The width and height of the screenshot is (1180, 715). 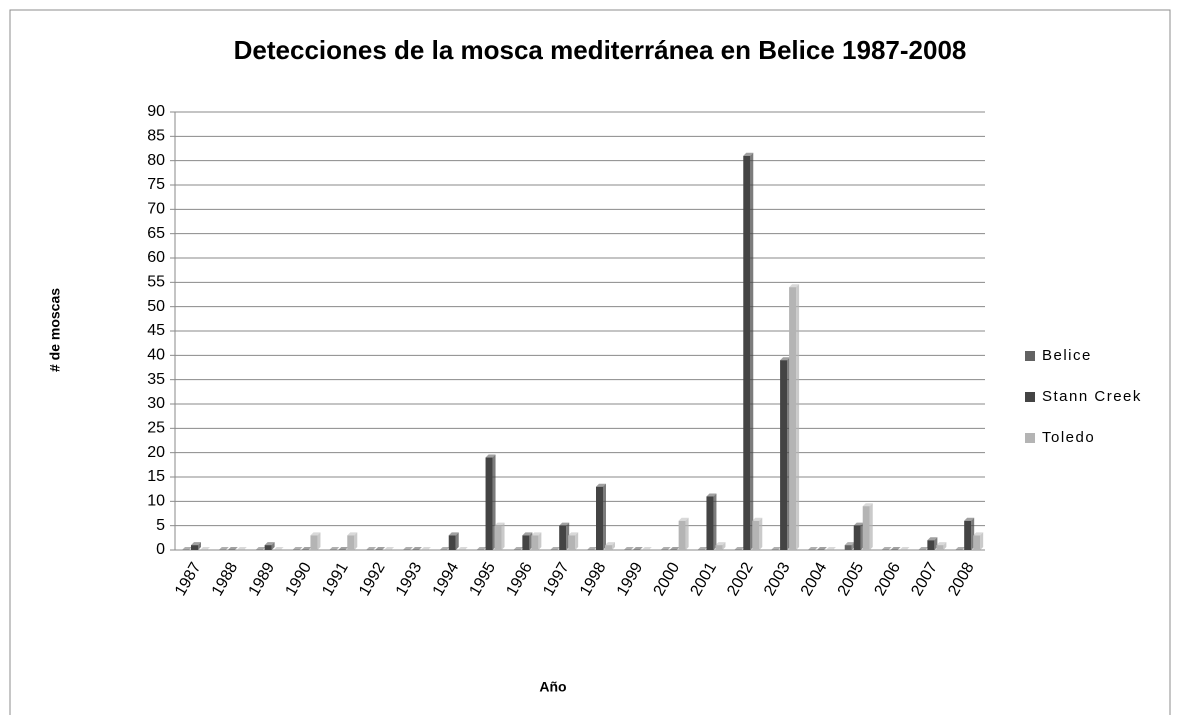 I want to click on y-tick-label: 90, so click(x=156, y=111).